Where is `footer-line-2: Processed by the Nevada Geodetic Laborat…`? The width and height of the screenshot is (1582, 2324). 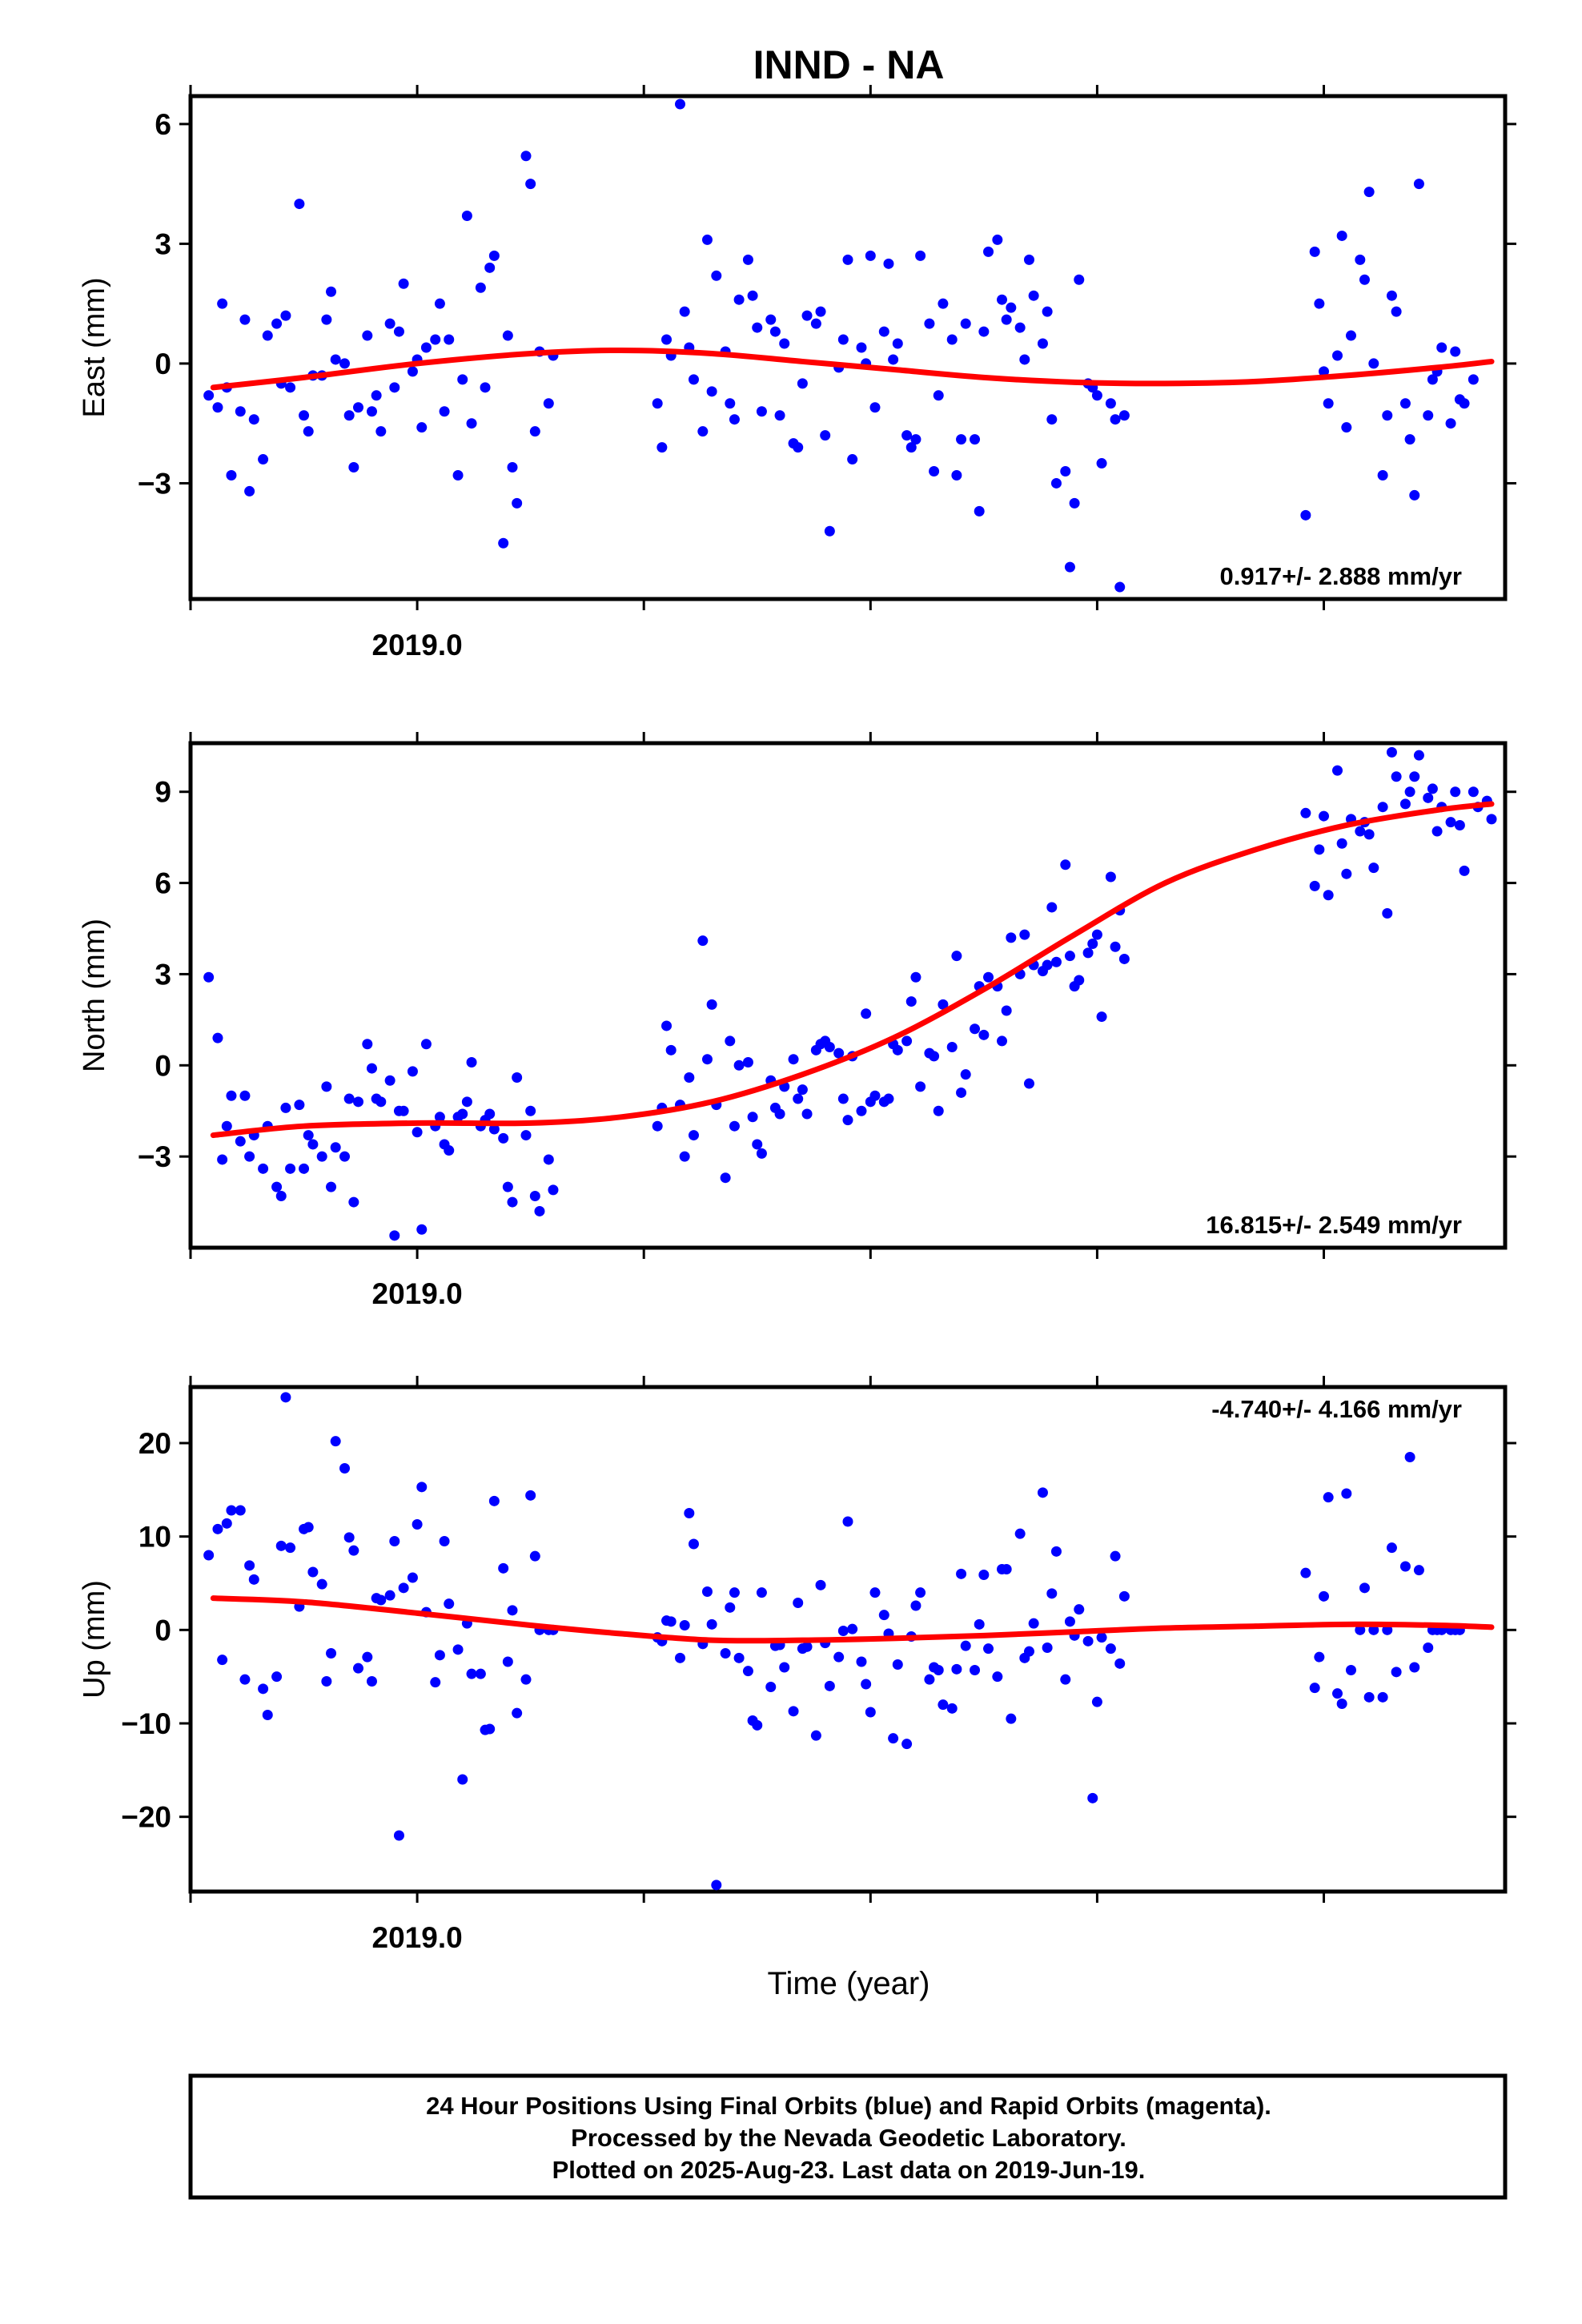
footer-line-2: Processed by the Nevada Geodetic Laborat… is located at coordinates (848, 2138).